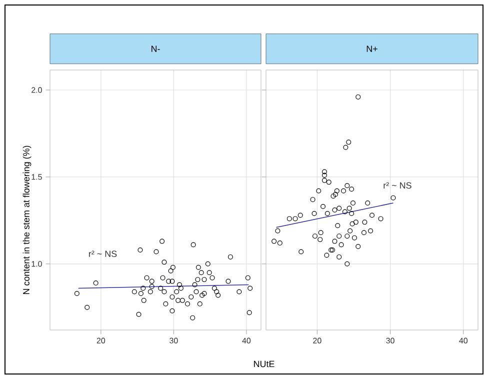 The width and height of the screenshot is (489, 379). Describe the element at coordinates (372, 49) in the screenshot. I see `chart-title: N+` at that location.